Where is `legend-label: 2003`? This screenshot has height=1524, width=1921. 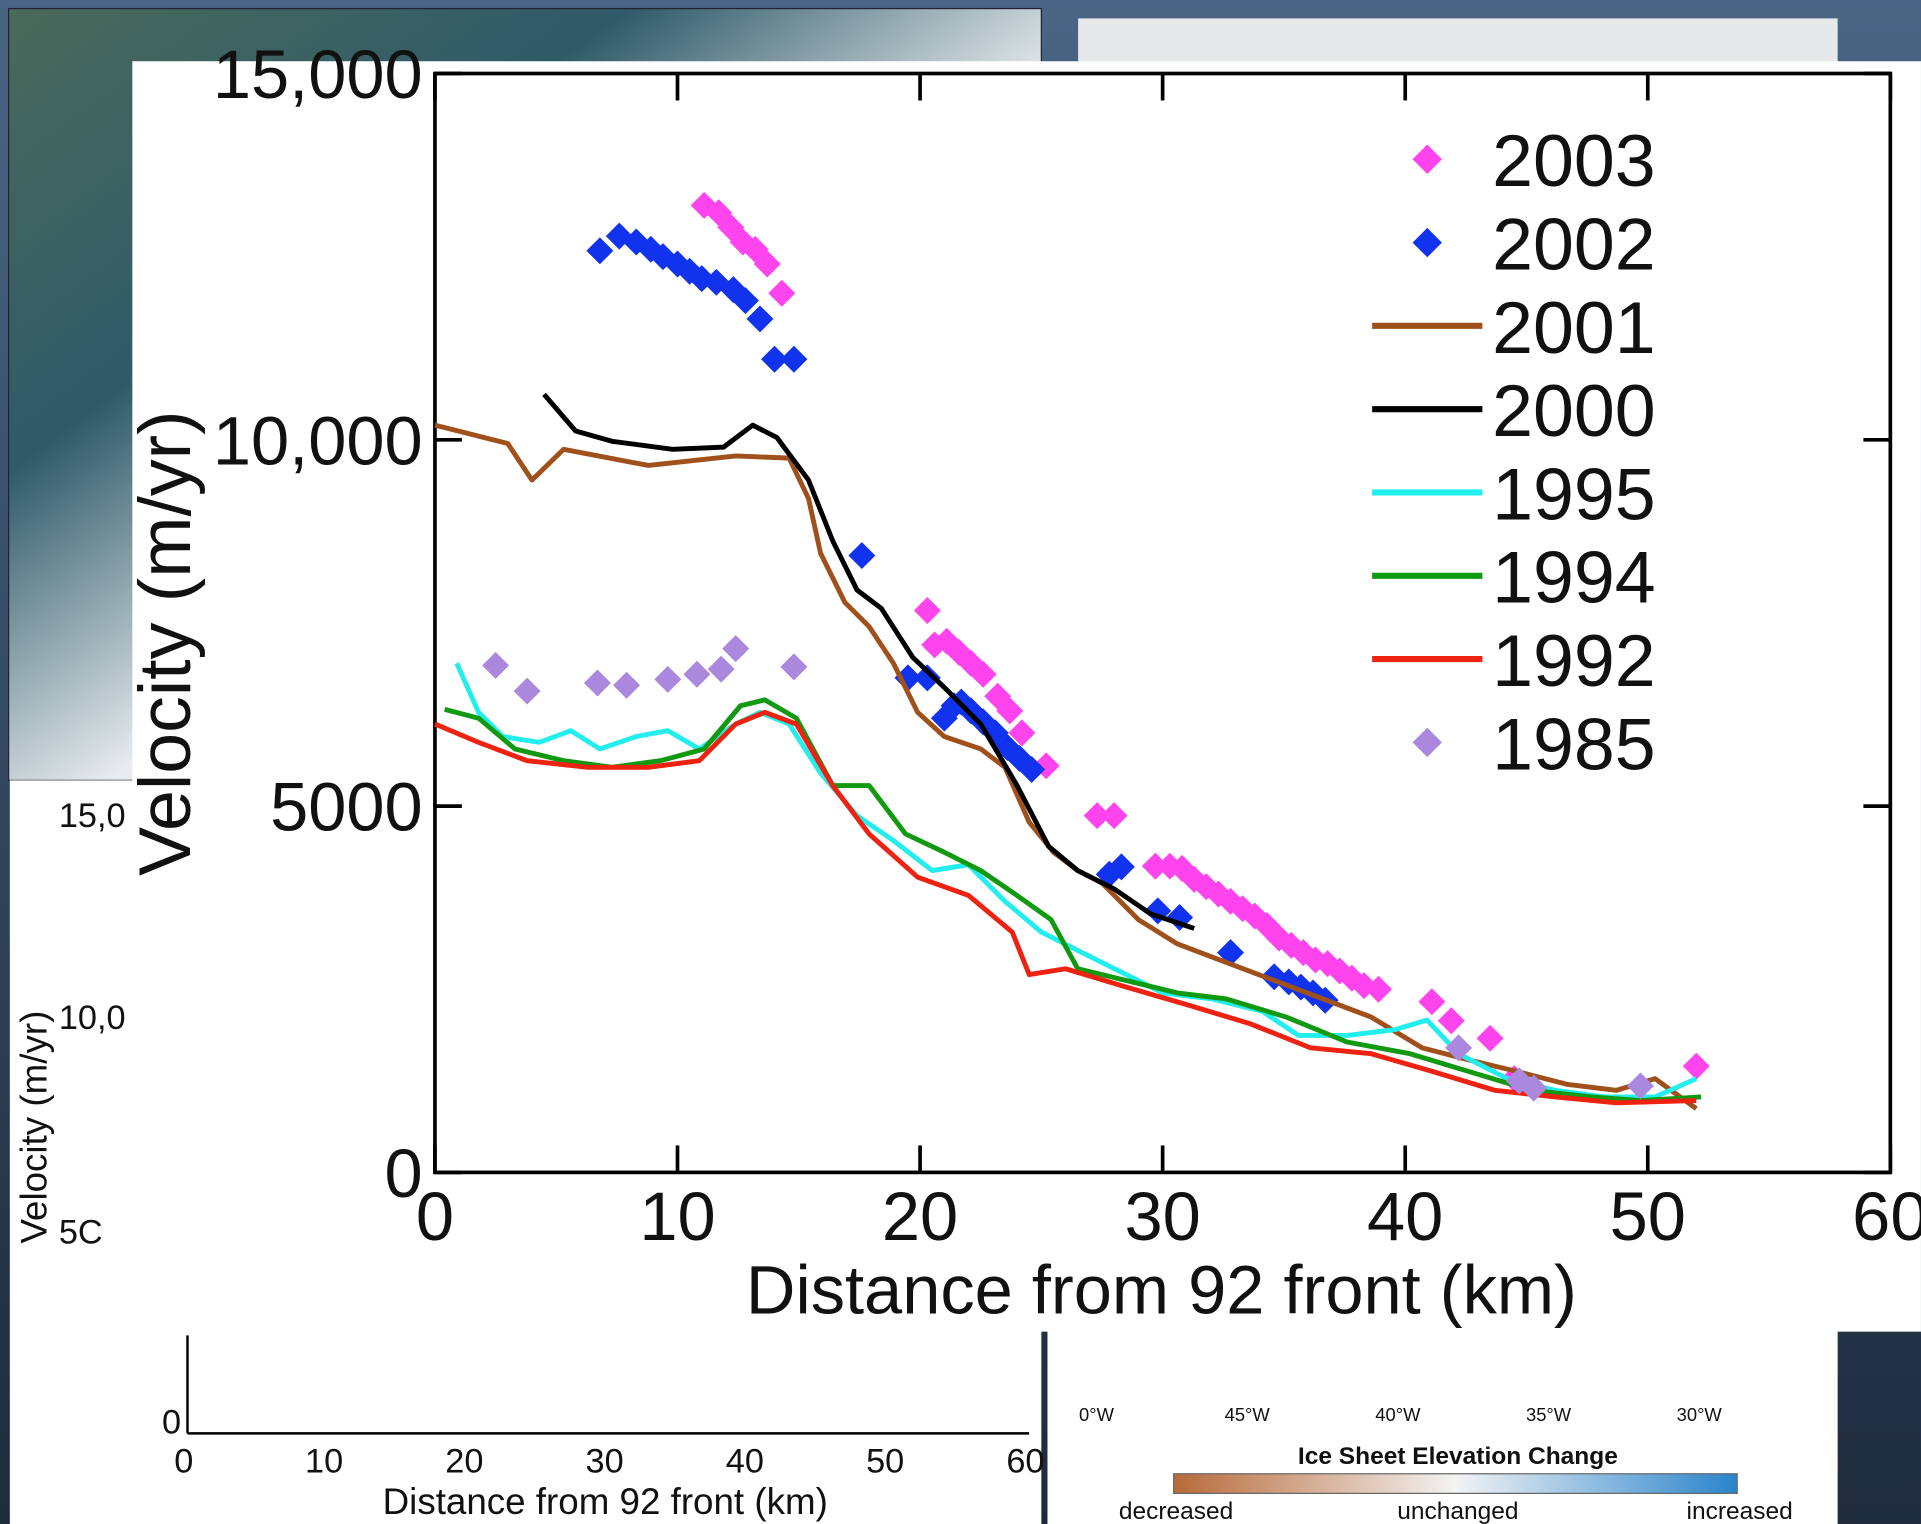 legend-label: 2003 is located at coordinates (1574, 160).